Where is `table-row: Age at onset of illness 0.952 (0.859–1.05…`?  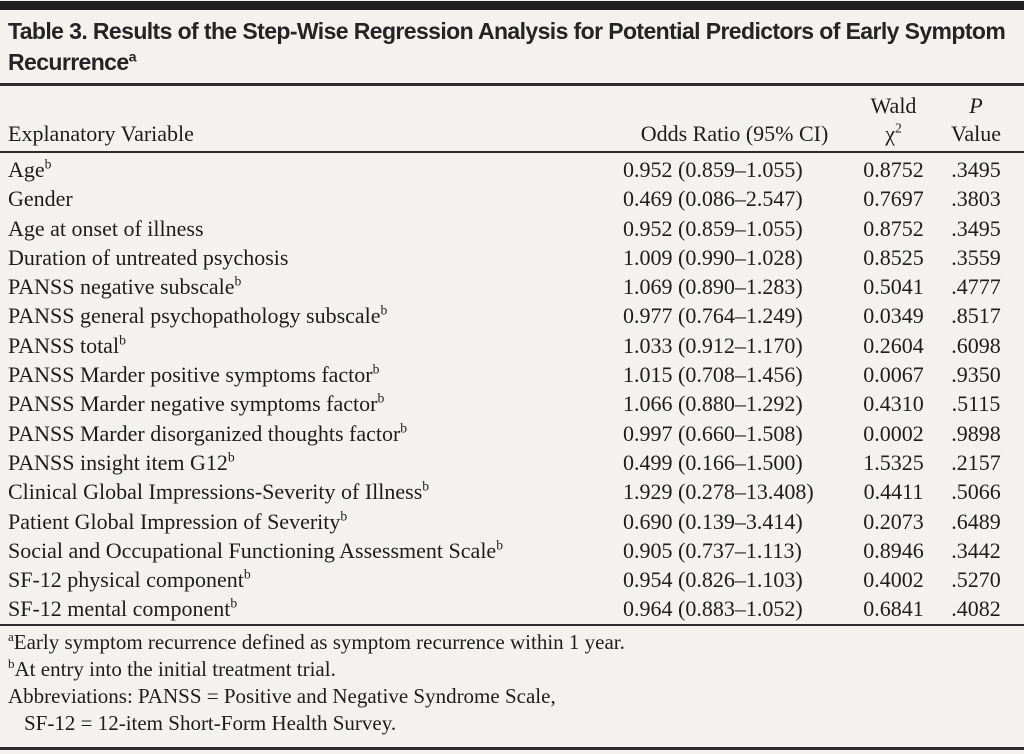
table-row: Age at onset of illness 0.952 (0.859–1.05… is located at coordinates (512, 228).